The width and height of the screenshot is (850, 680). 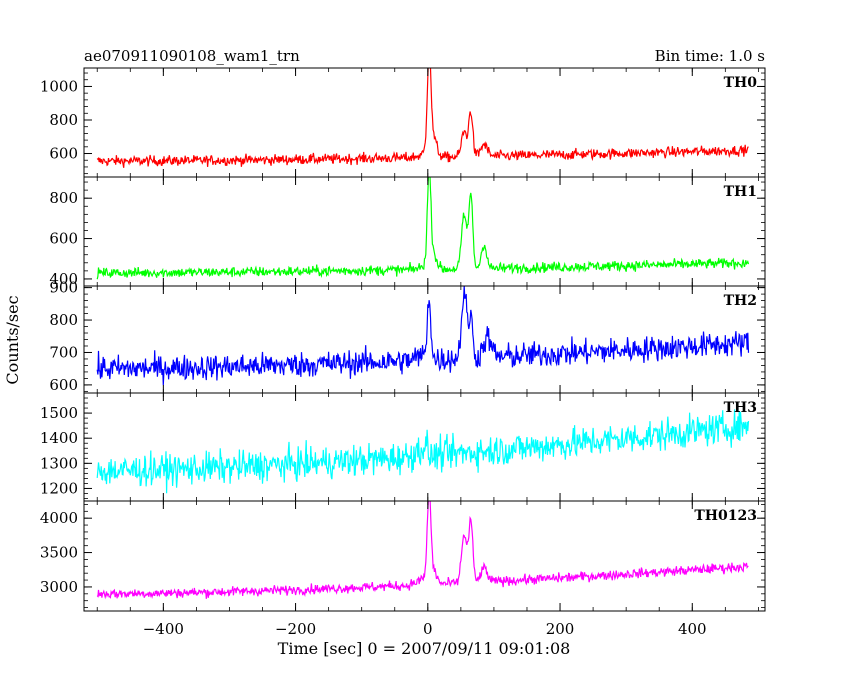 I want to click on panel-label-th1: TH1, so click(x=740, y=192).